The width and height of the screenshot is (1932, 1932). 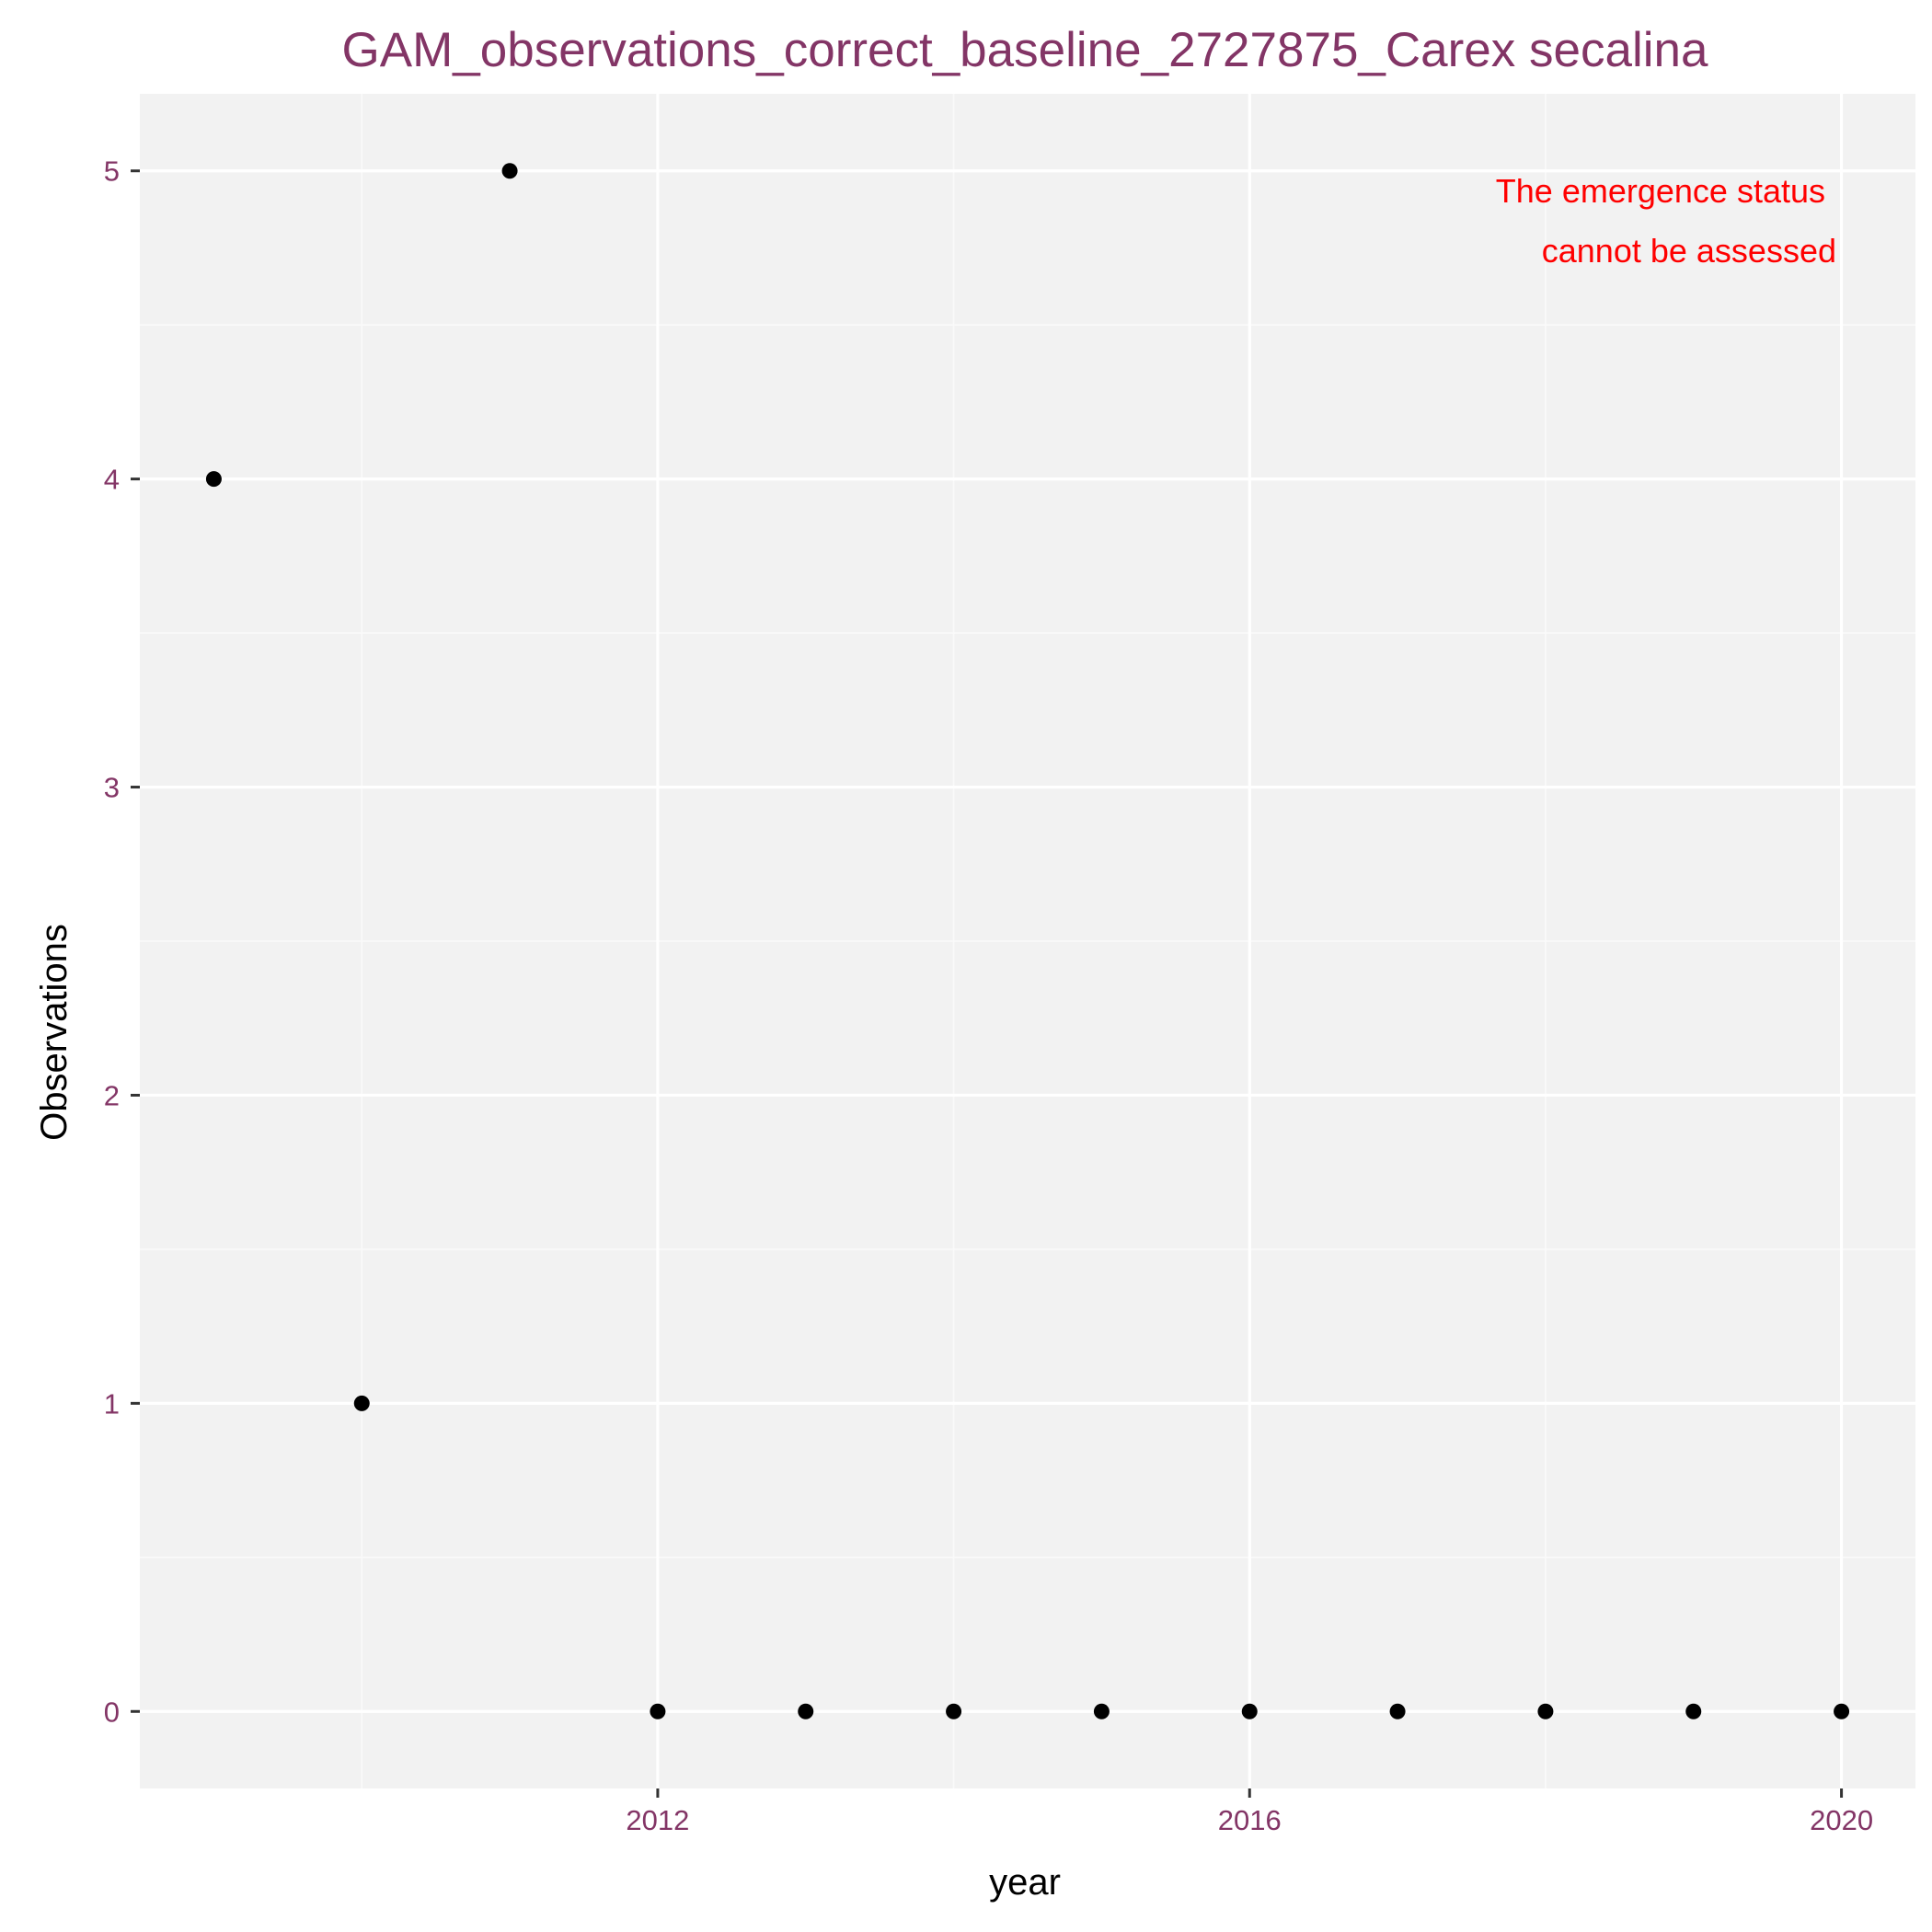 What do you see at coordinates (112, 171) in the screenshot?
I see `y-tick-label: 5` at bounding box center [112, 171].